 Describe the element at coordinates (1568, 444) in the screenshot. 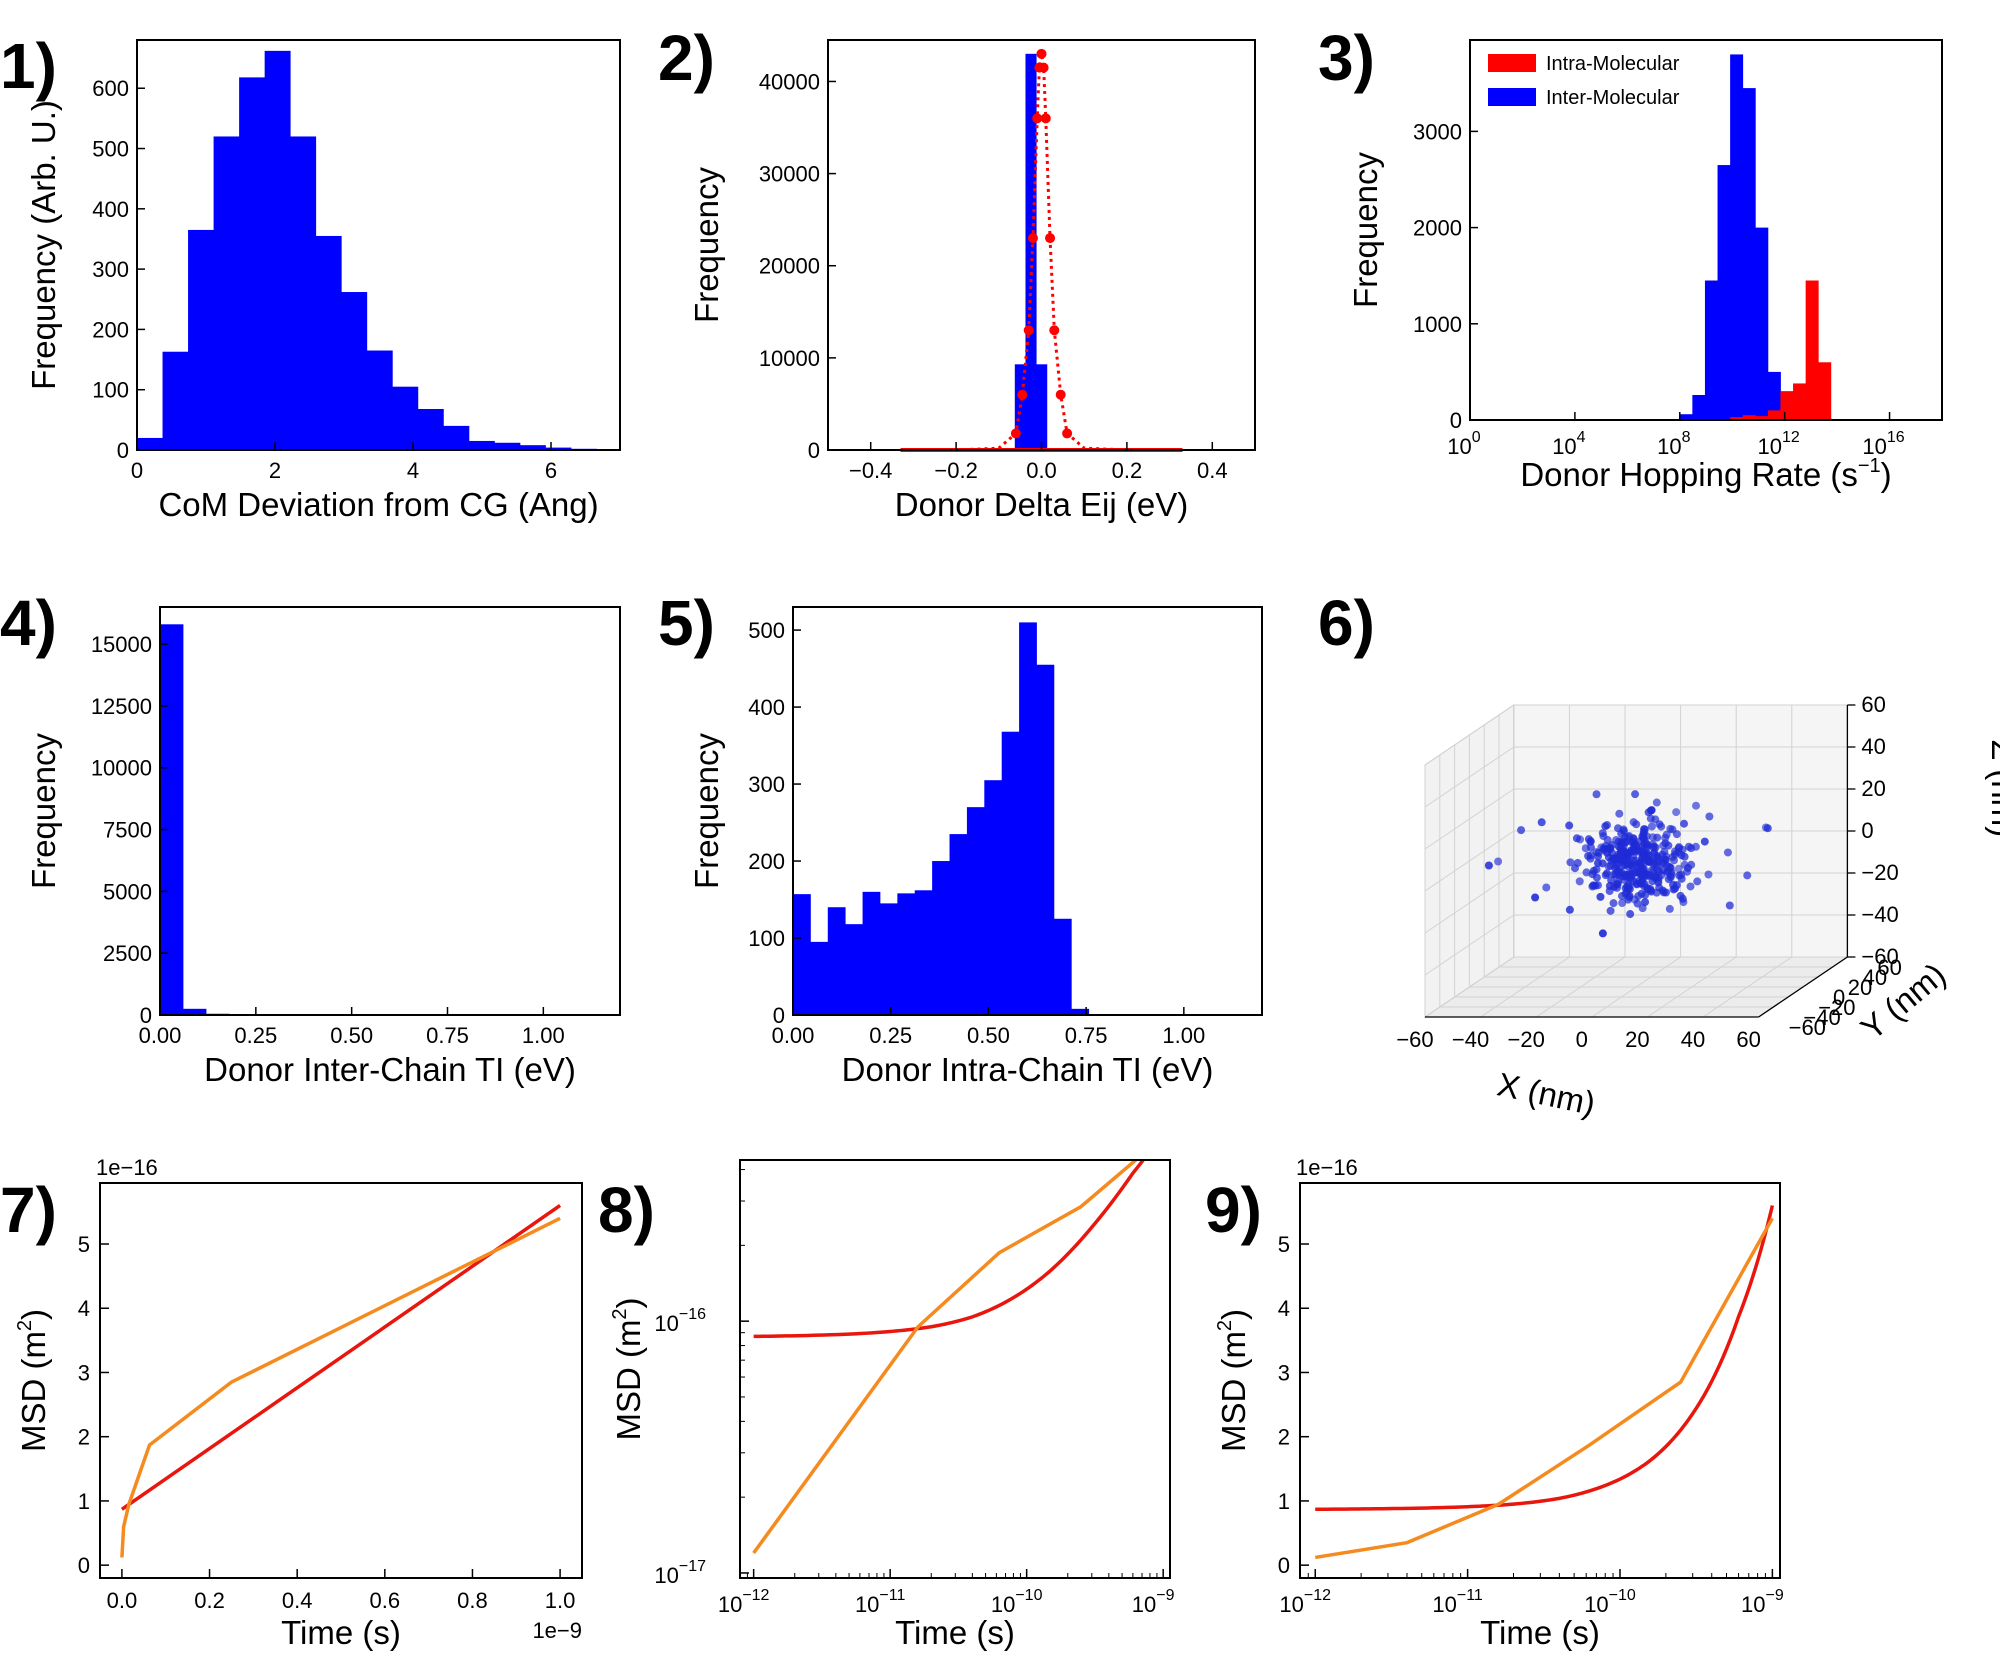

I see `x-tick-label: 10⁴` at that location.